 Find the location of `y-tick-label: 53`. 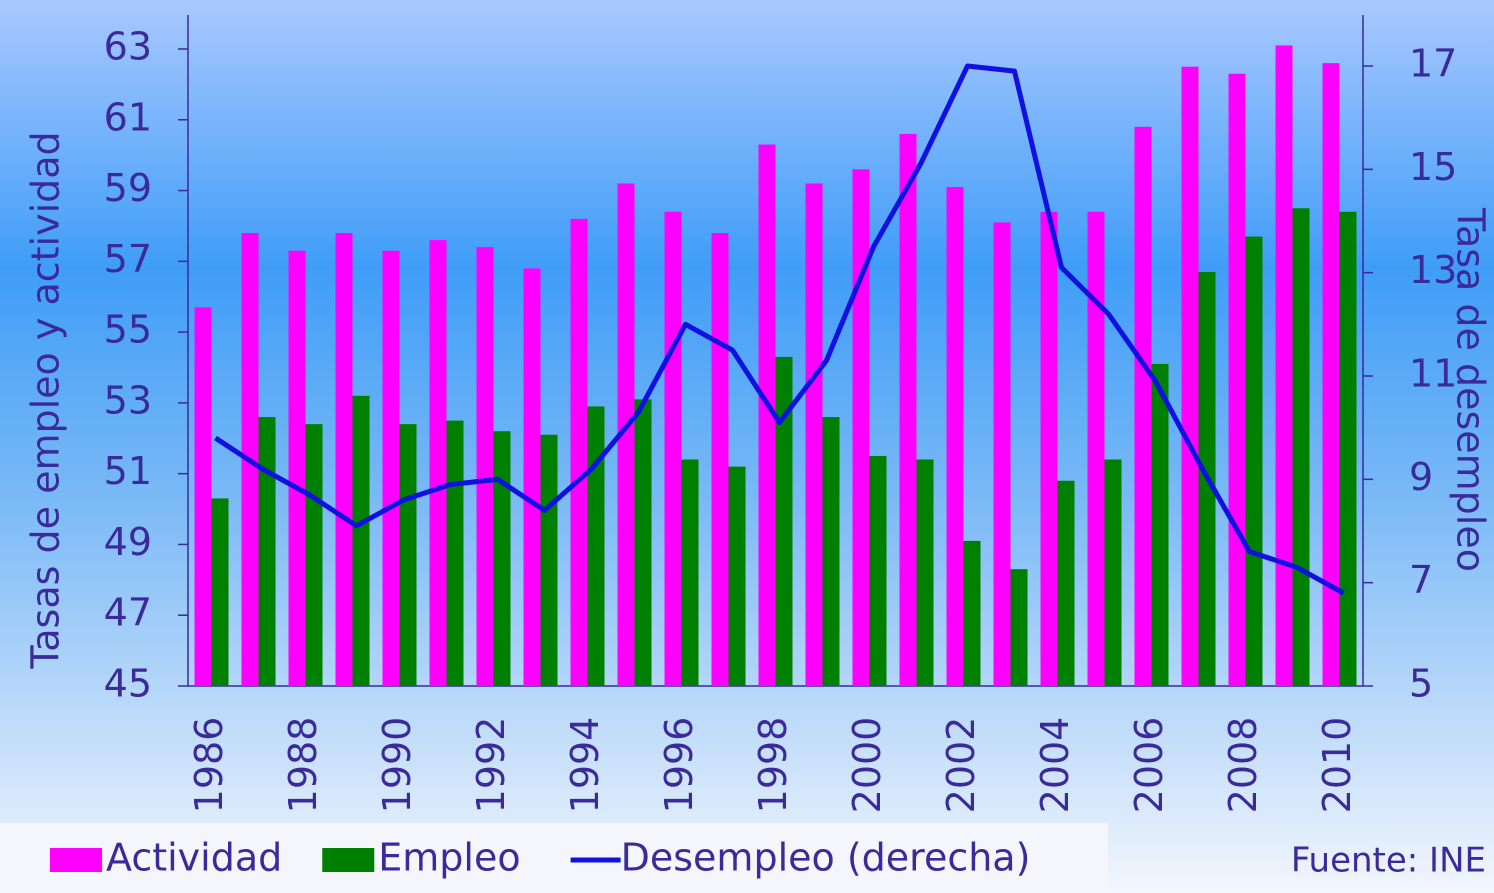

y-tick-label: 53 is located at coordinates (128, 400).